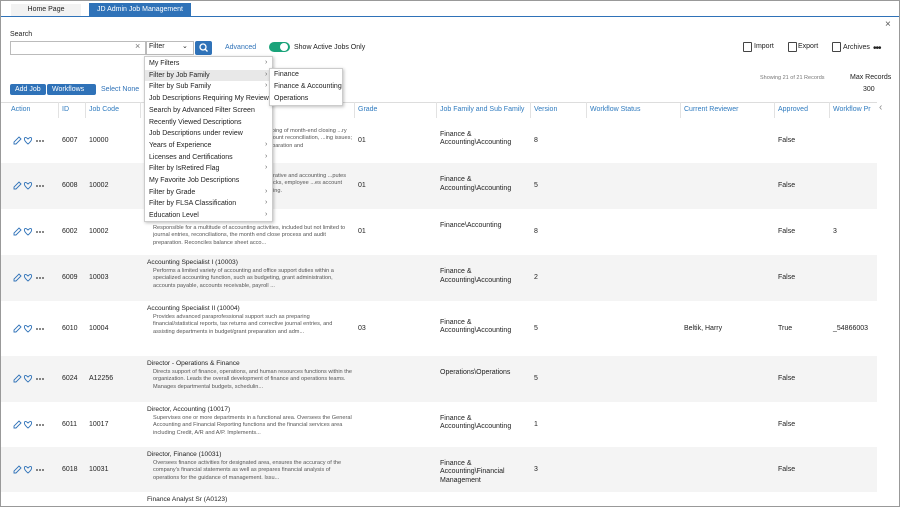  What do you see at coordinates (187, 499) in the screenshot?
I see `job-title: Finance Analyst Sr (A0123)` at bounding box center [187, 499].